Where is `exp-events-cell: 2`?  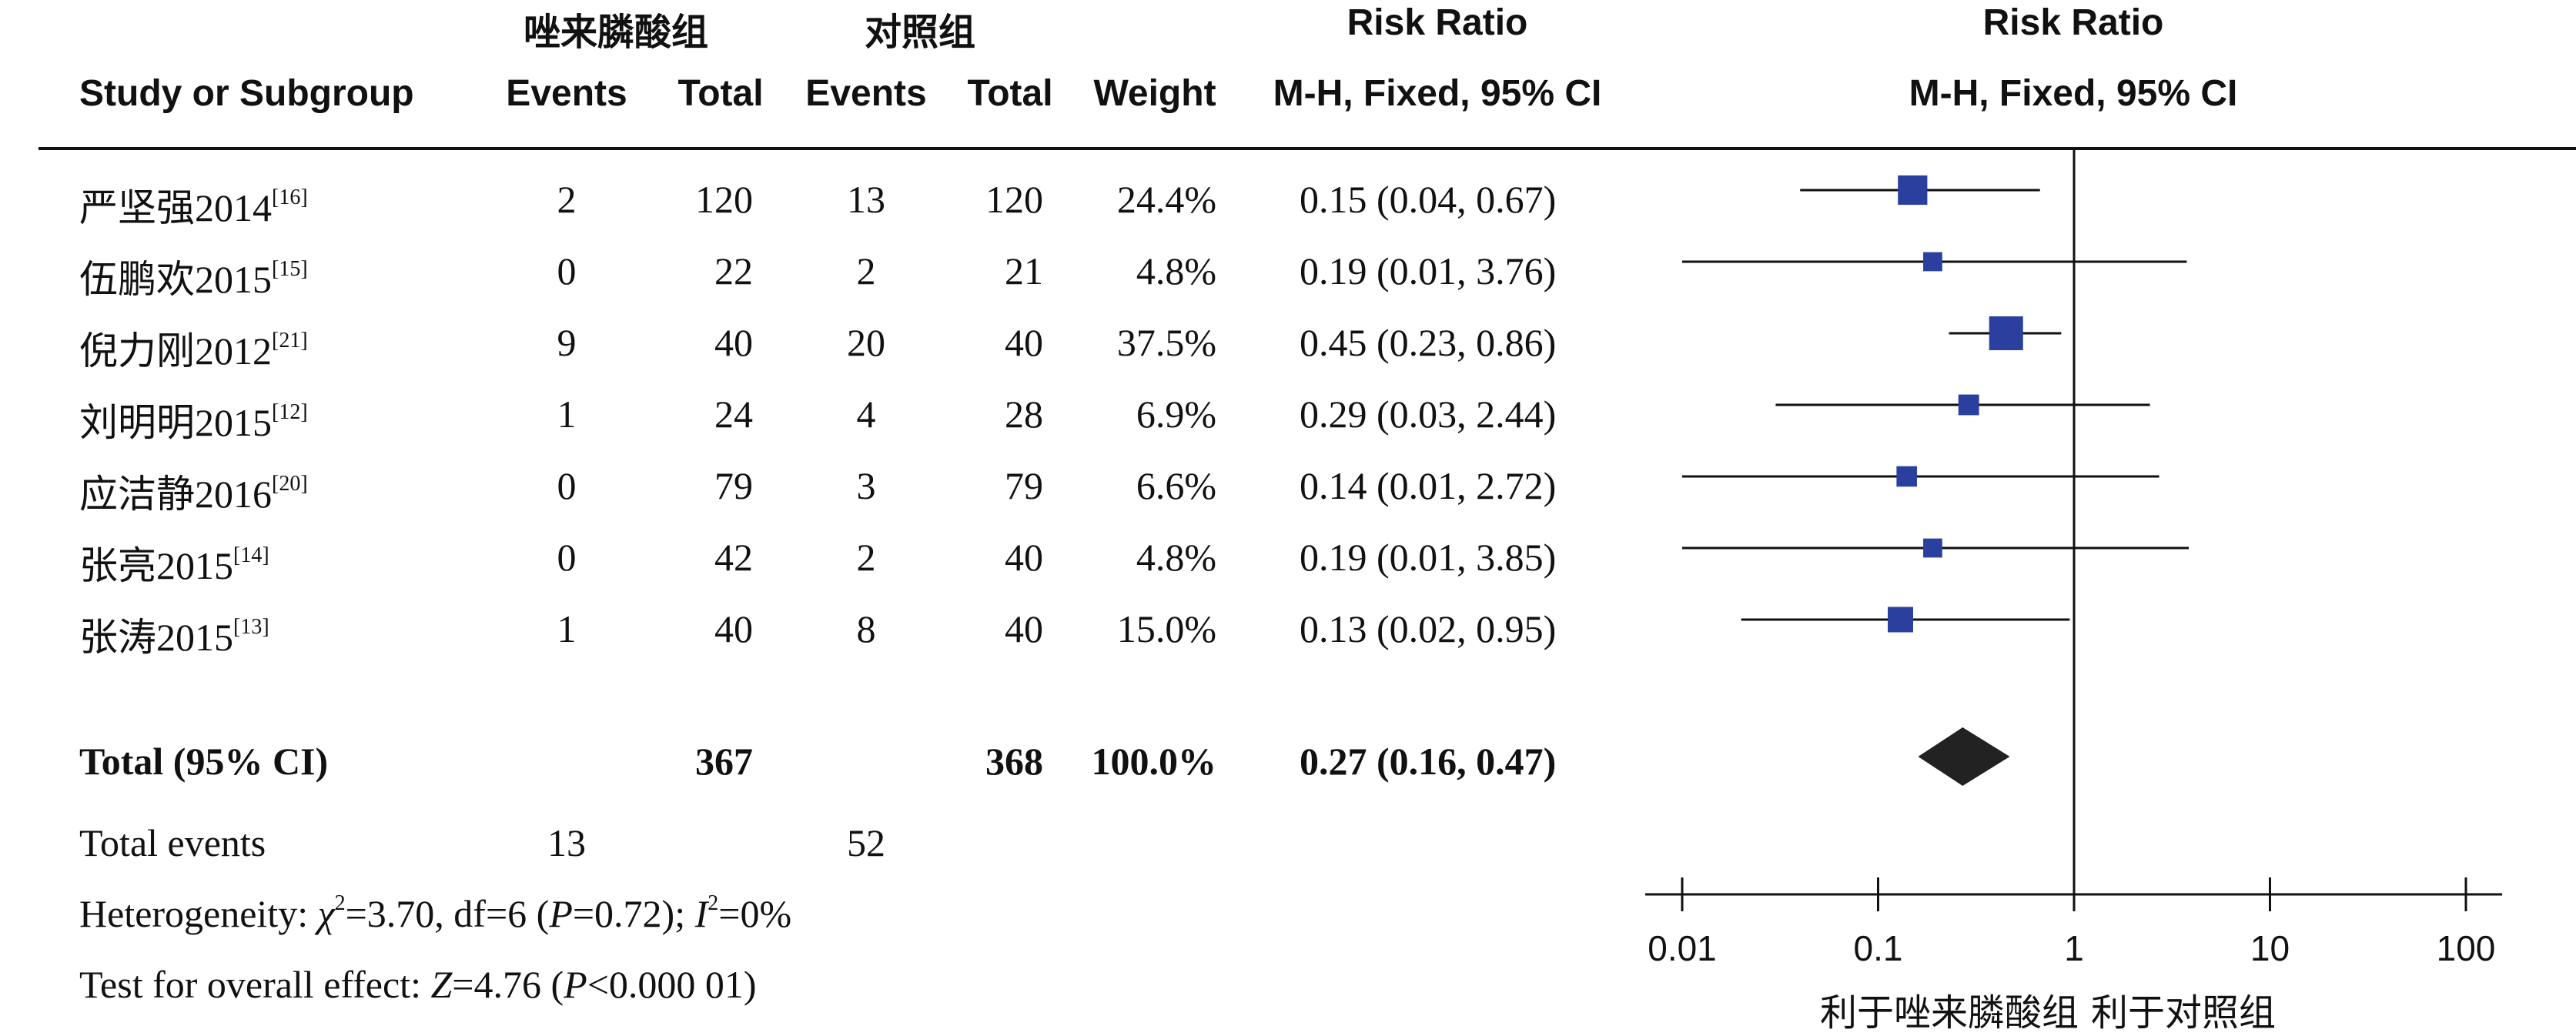 exp-events-cell: 2 is located at coordinates (567, 199).